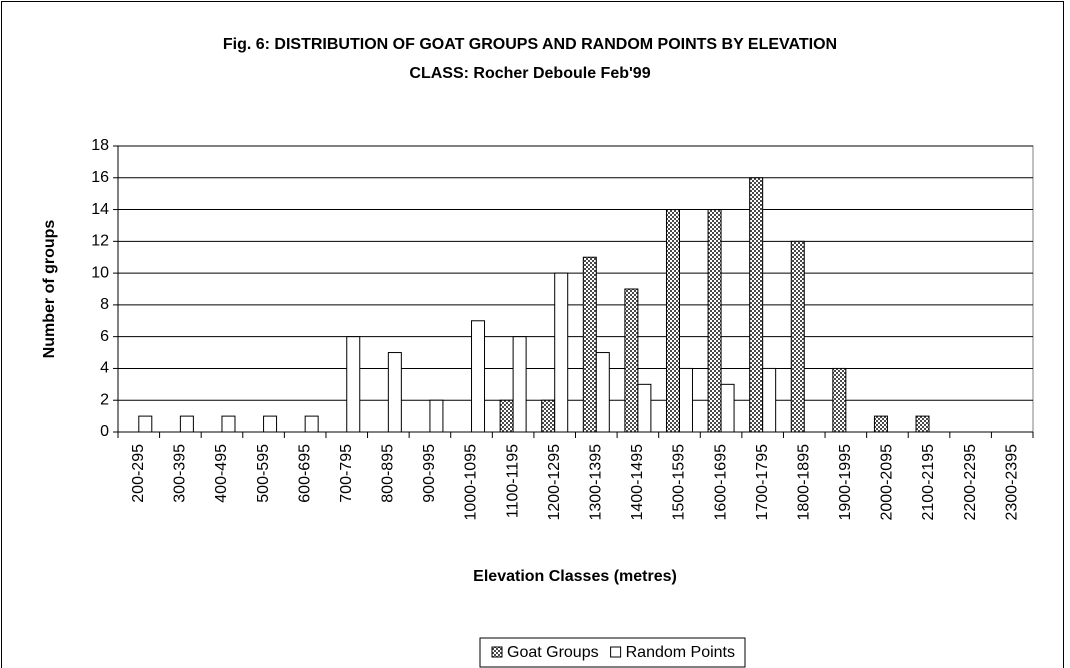  What do you see at coordinates (845, 482) in the screenshot?
I see `x-tick-label: 1900-1995` at bounding box center [845, 482].